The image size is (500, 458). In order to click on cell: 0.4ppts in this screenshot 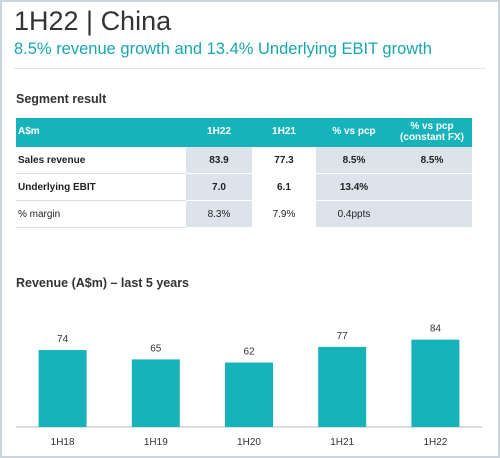, I will do `click(354, 214)`.